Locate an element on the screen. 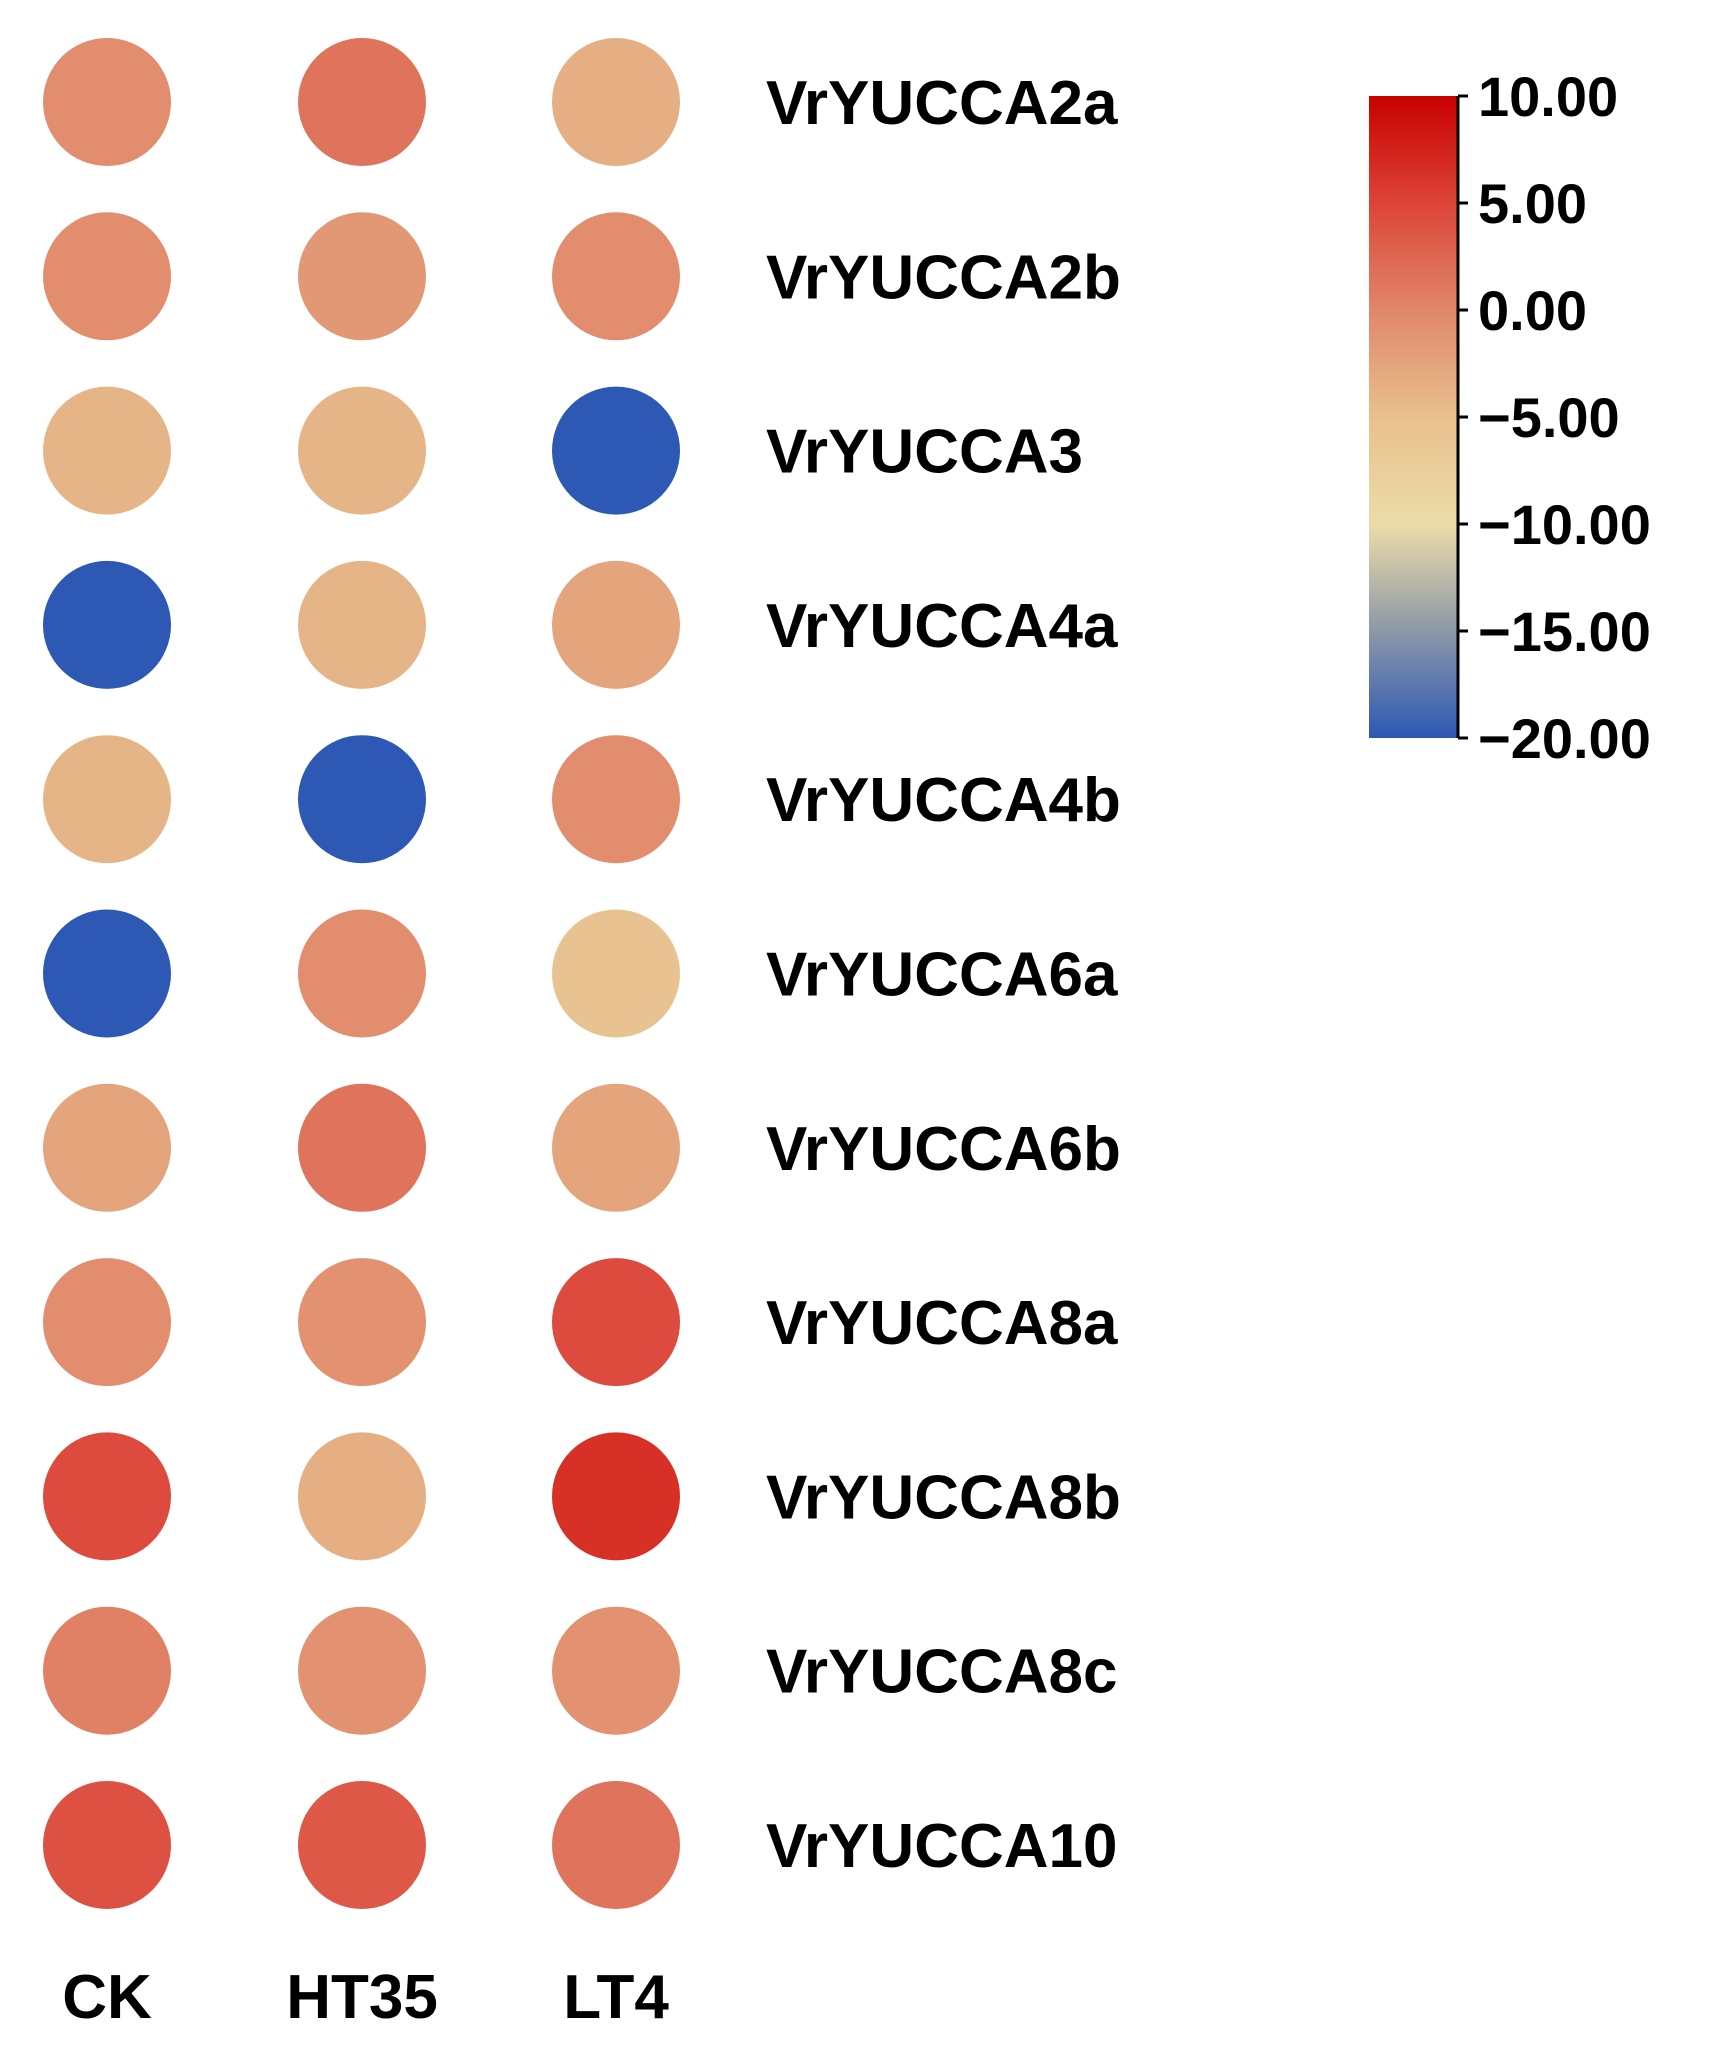 The image size is (1711, 2071). dot-vryucca10-ht35 is located at coordinates (362, 1845).